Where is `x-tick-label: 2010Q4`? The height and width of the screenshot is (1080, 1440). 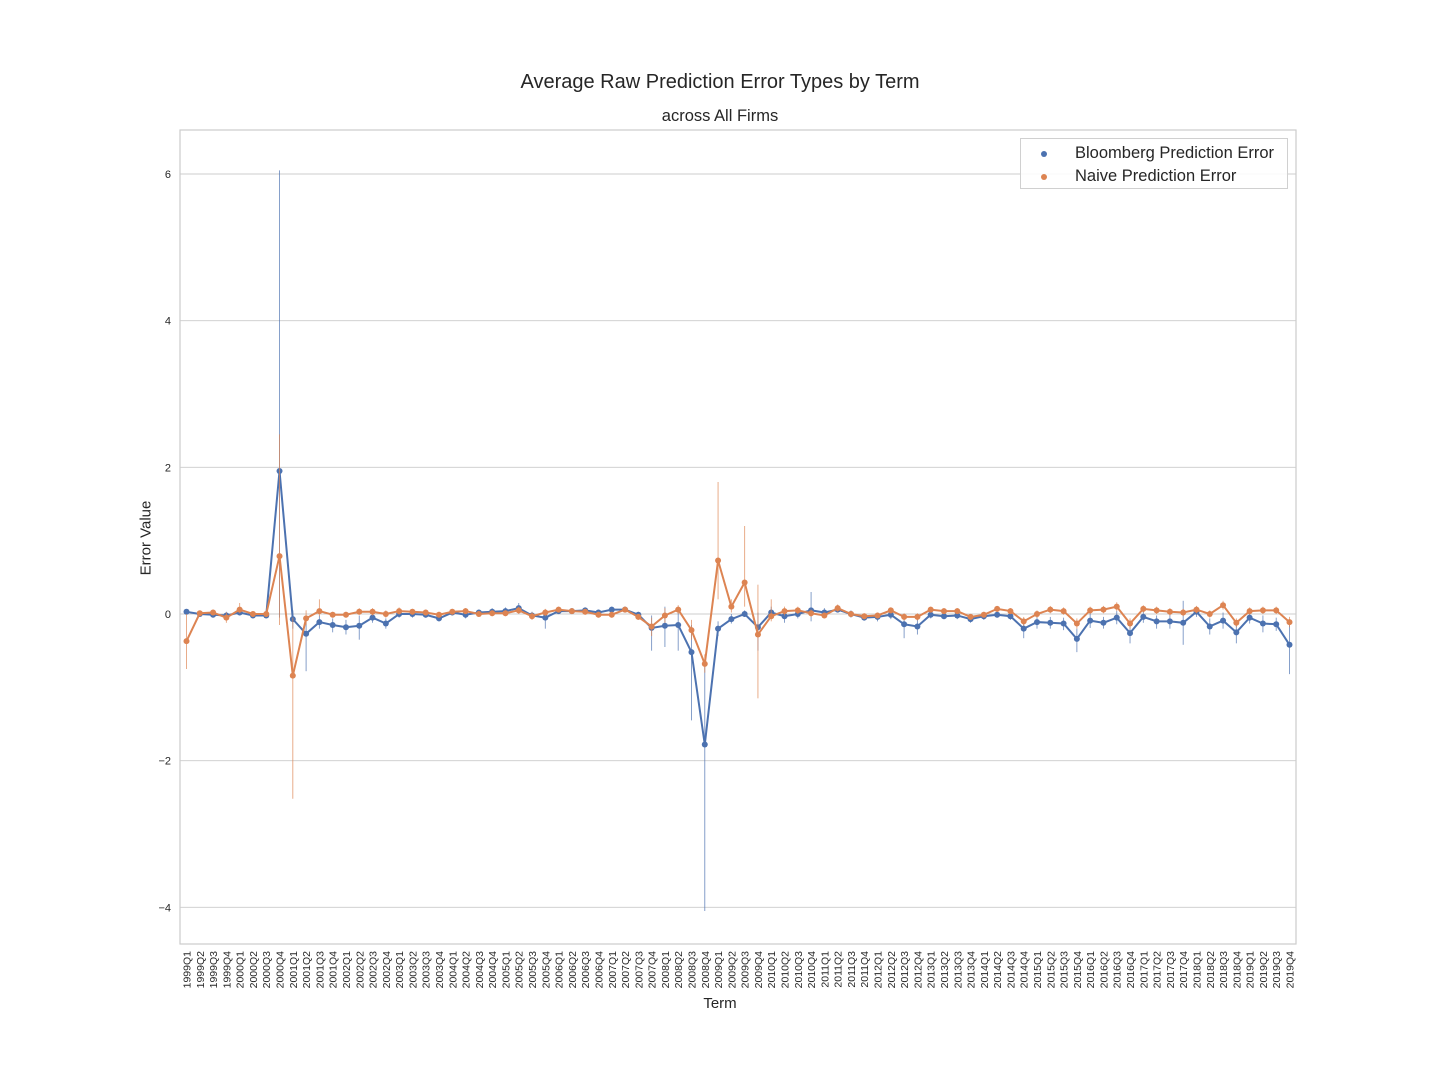 x-tick-label: 2010Q4 is located at coordinates (812, 970).